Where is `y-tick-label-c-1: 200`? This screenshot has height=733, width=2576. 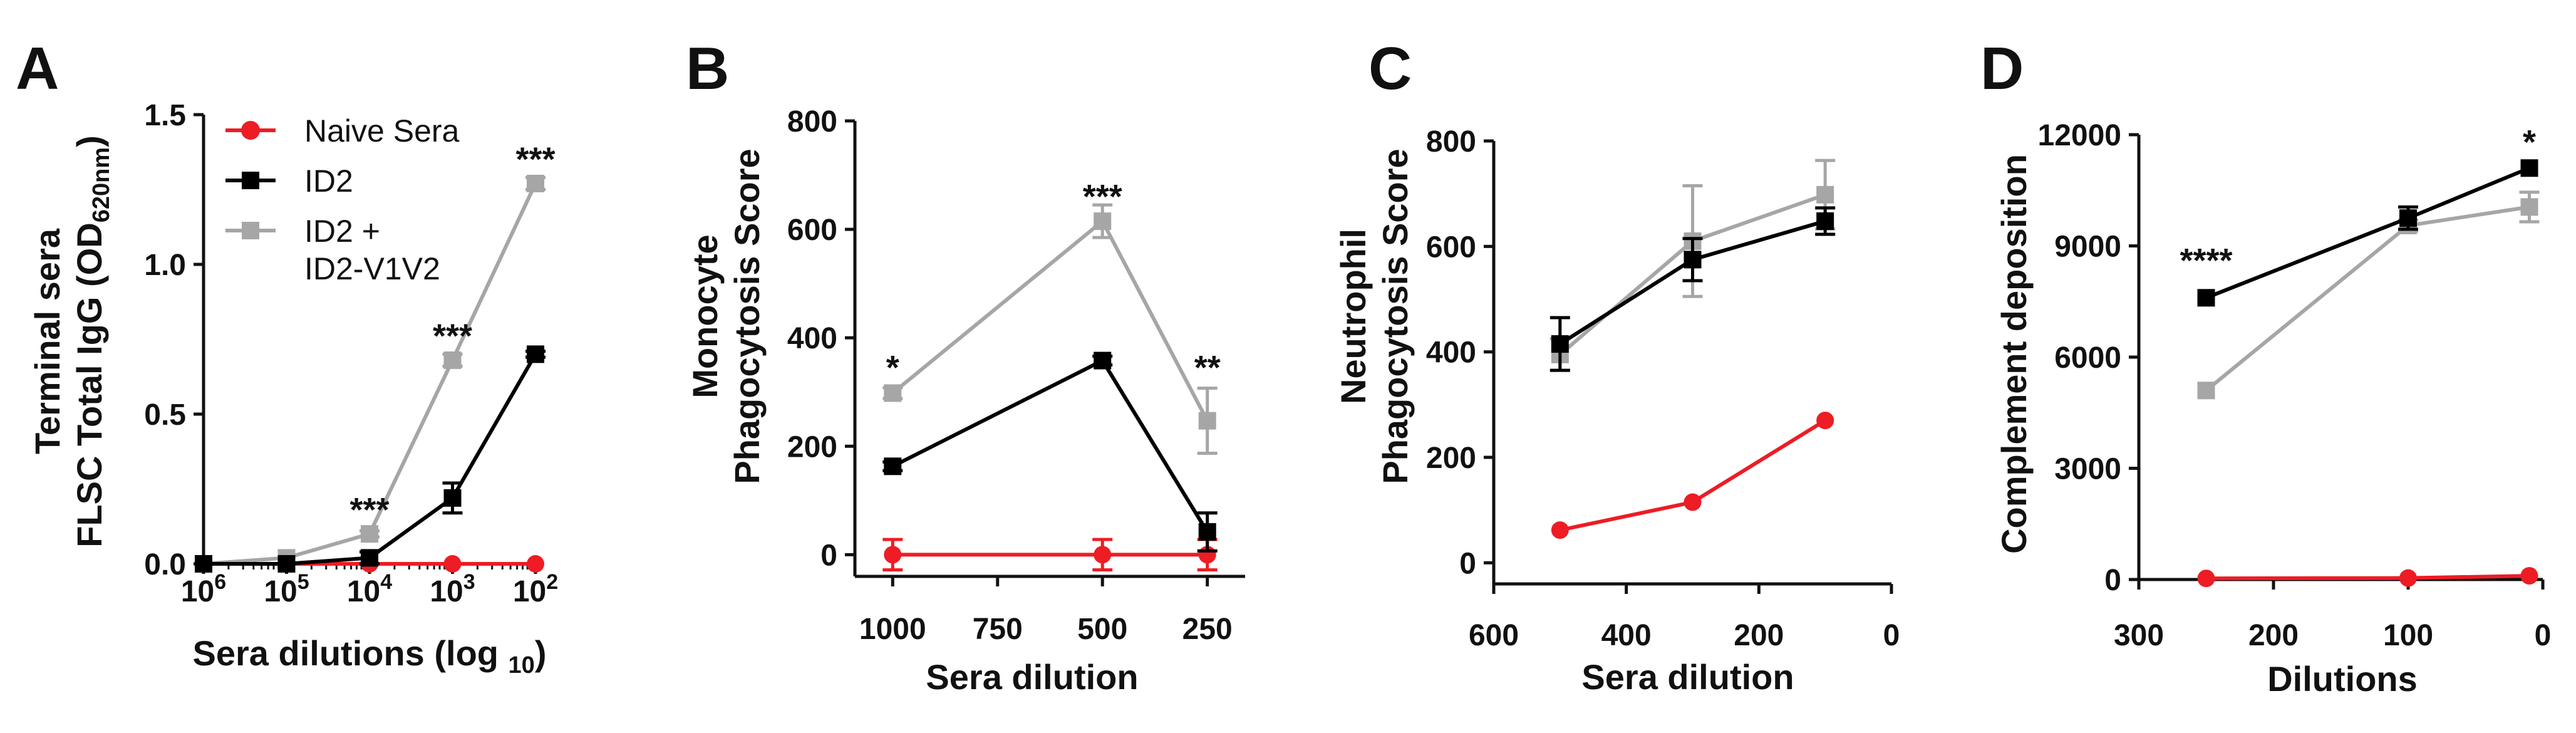 y-tick-label-c-1: 200 is located at coordinates (1451, 458).